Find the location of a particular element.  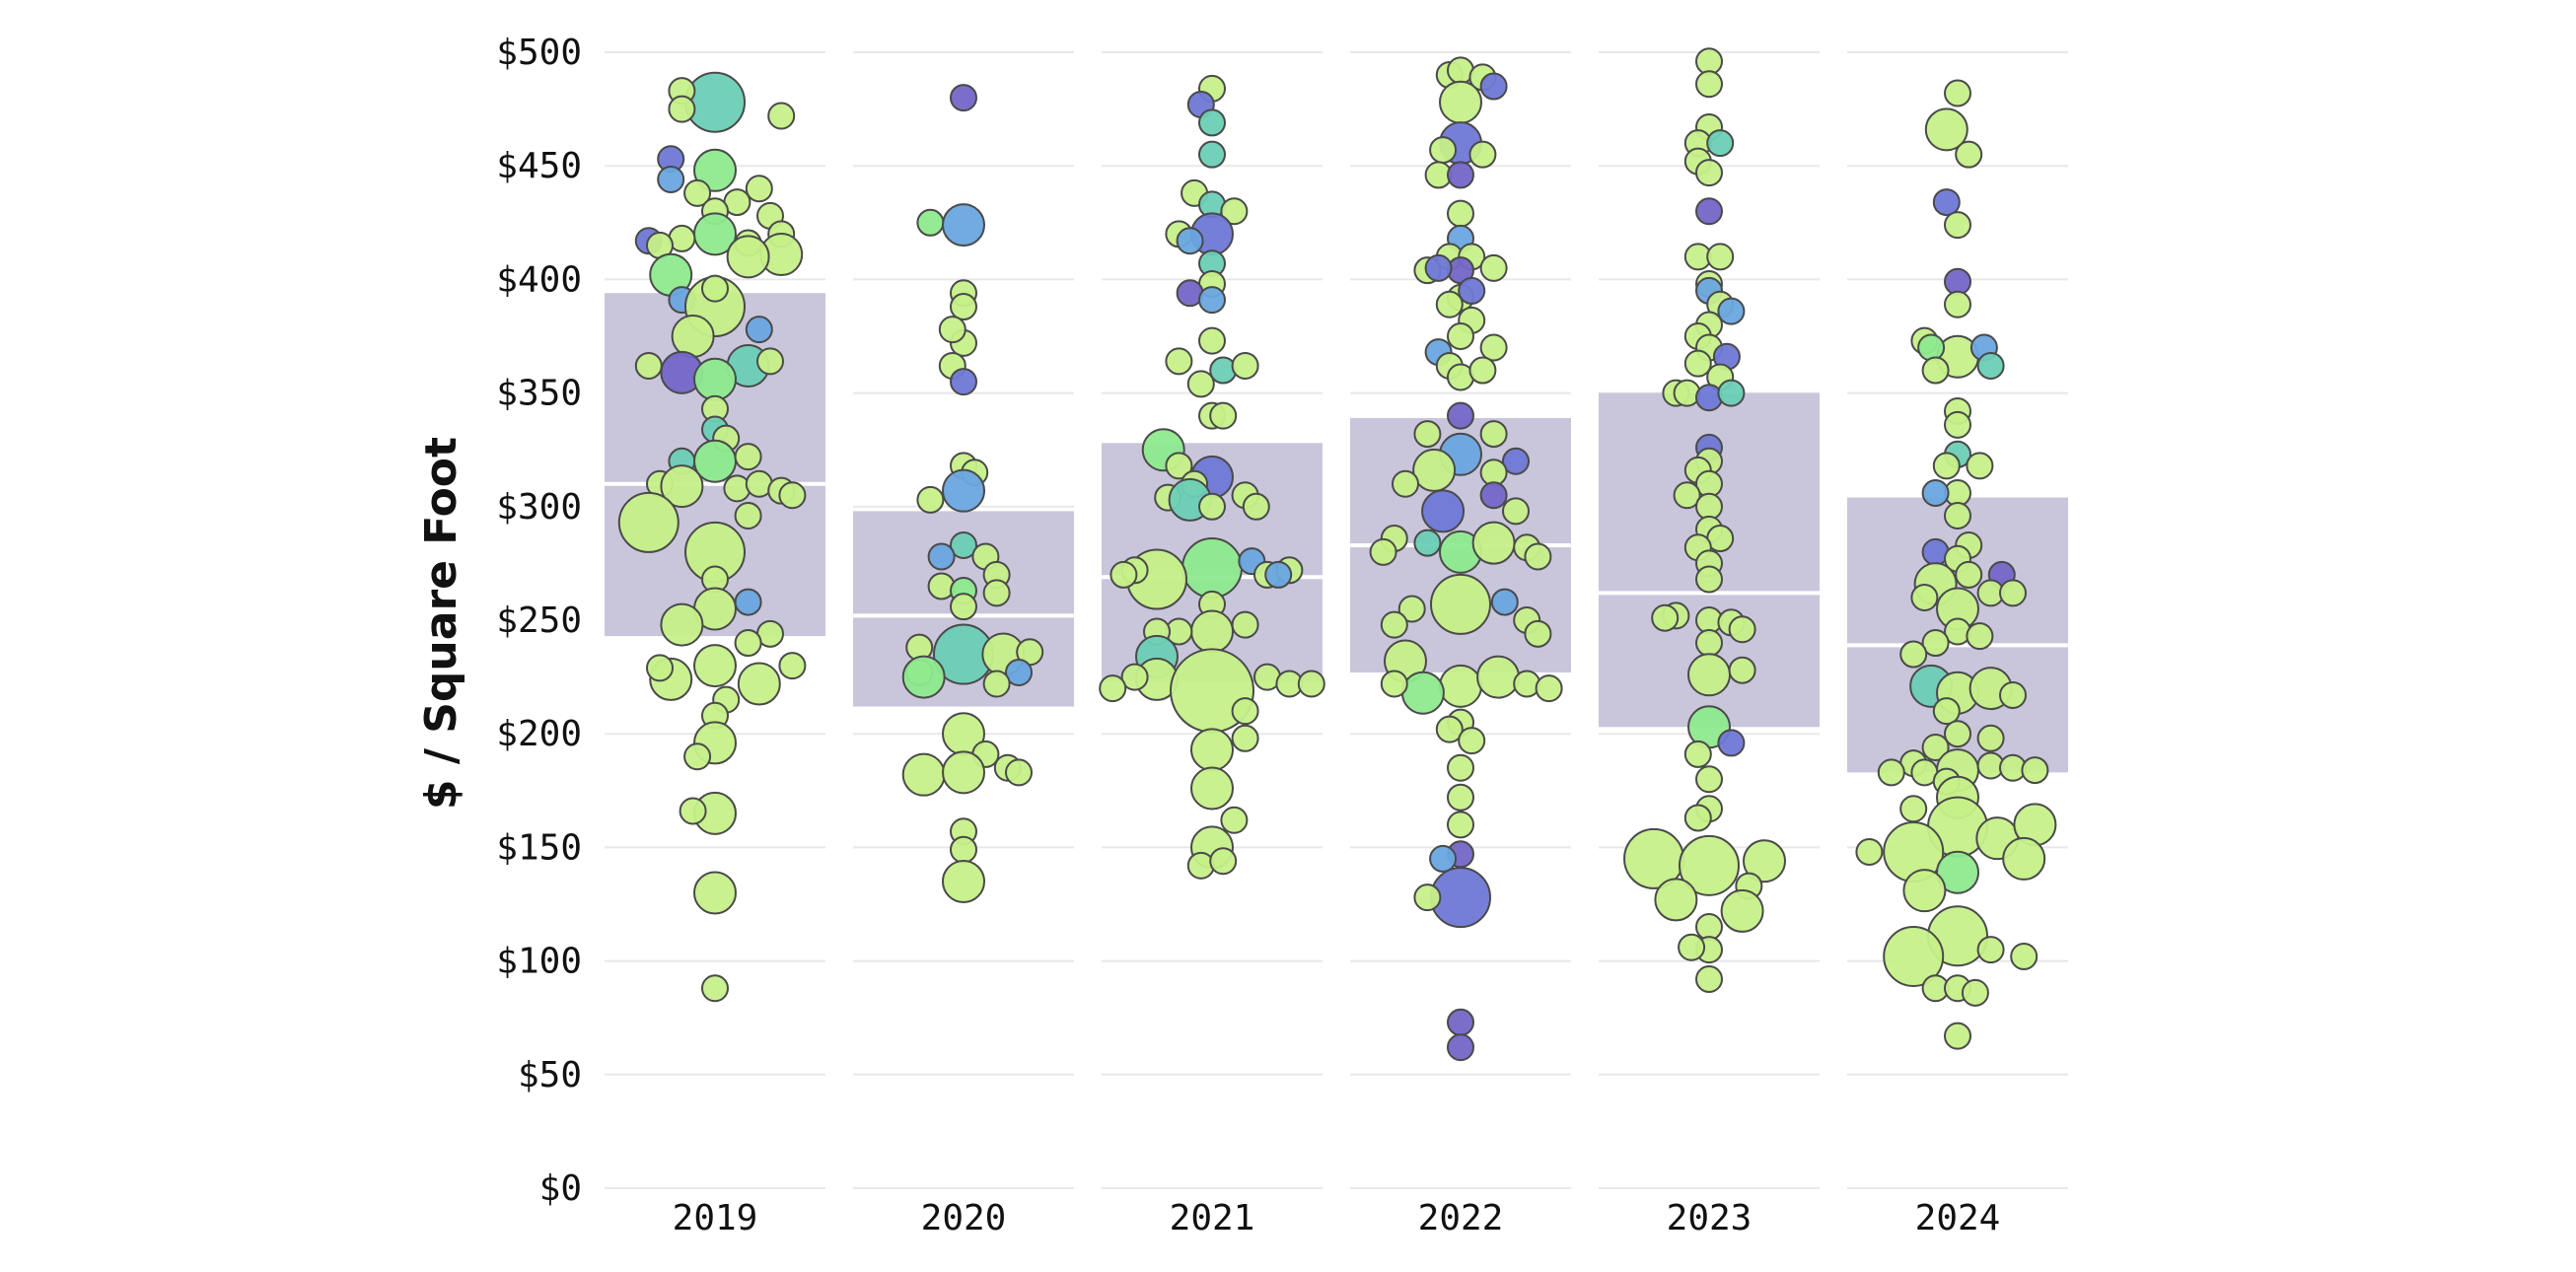

x-tick-label: 2024 is located at coordinates (1958, 1218).